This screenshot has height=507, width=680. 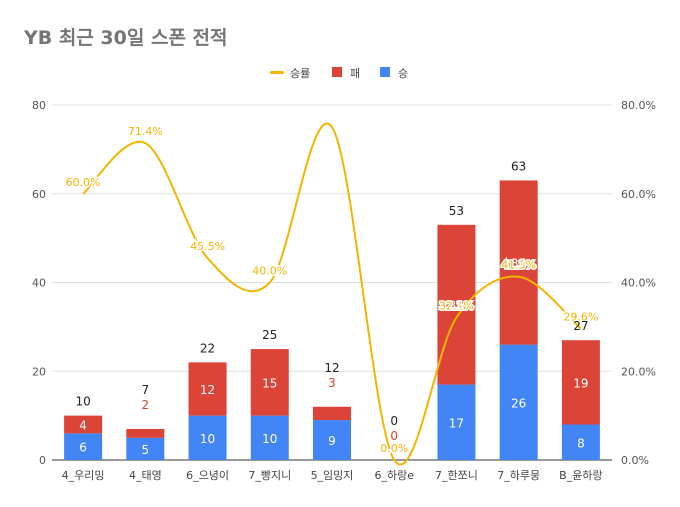 I want to click on win-rate-label: 45.5%, so click(x=207, y=246).